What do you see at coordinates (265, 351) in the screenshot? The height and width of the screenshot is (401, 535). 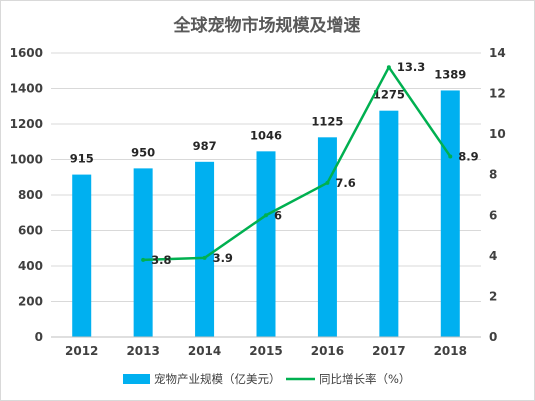 I see `x-tick-label: 2015` at bounding box center [265, 351].